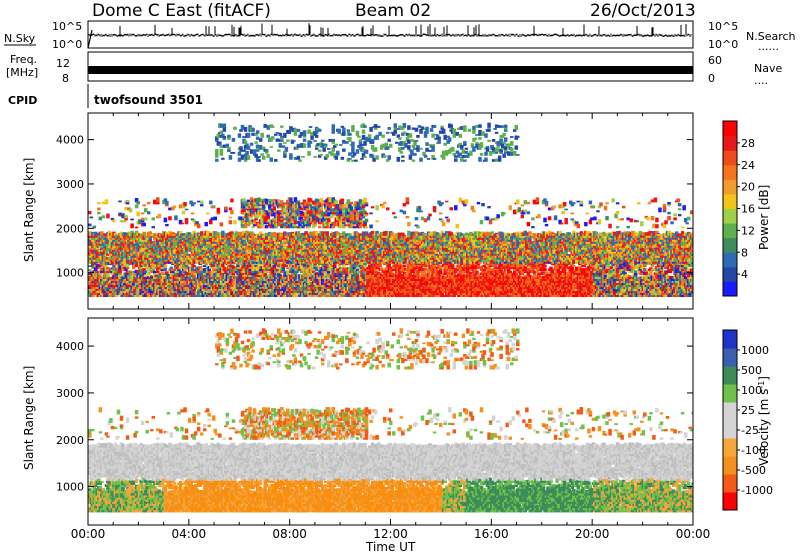  What do you see at coordinates (393, 11) in the screenshot?
I see `beam-title: Beam 02` at bounding box center [393, 11].